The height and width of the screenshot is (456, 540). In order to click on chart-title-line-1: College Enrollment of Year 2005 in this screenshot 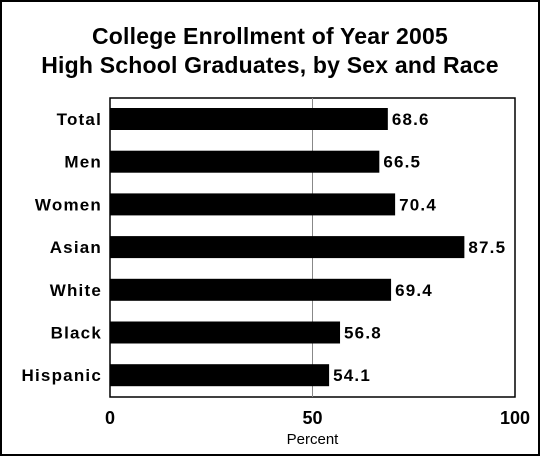, I will do `click(270, 36)`.